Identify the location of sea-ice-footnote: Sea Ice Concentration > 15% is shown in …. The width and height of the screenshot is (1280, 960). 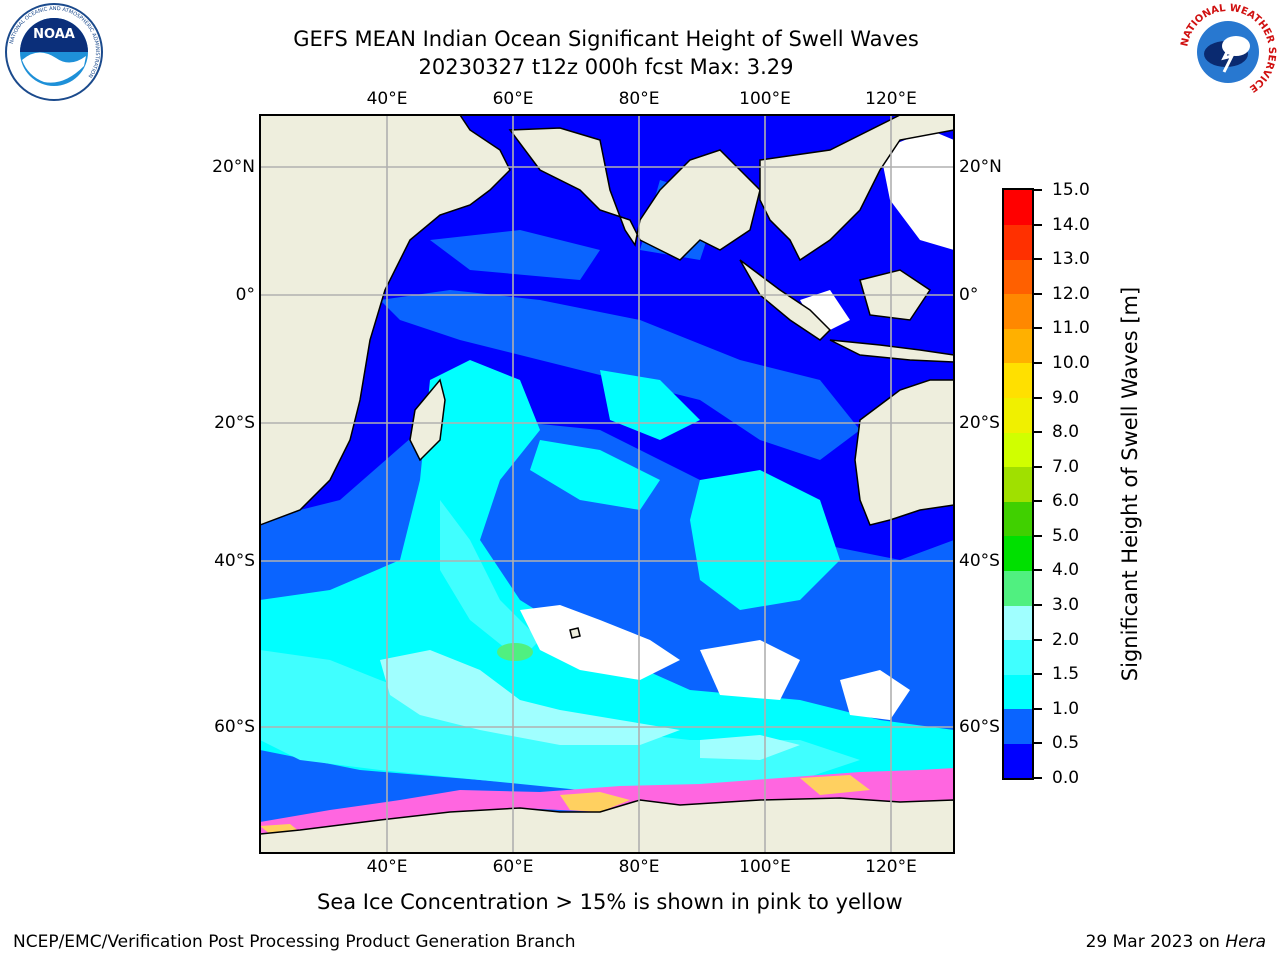
(610, 902).